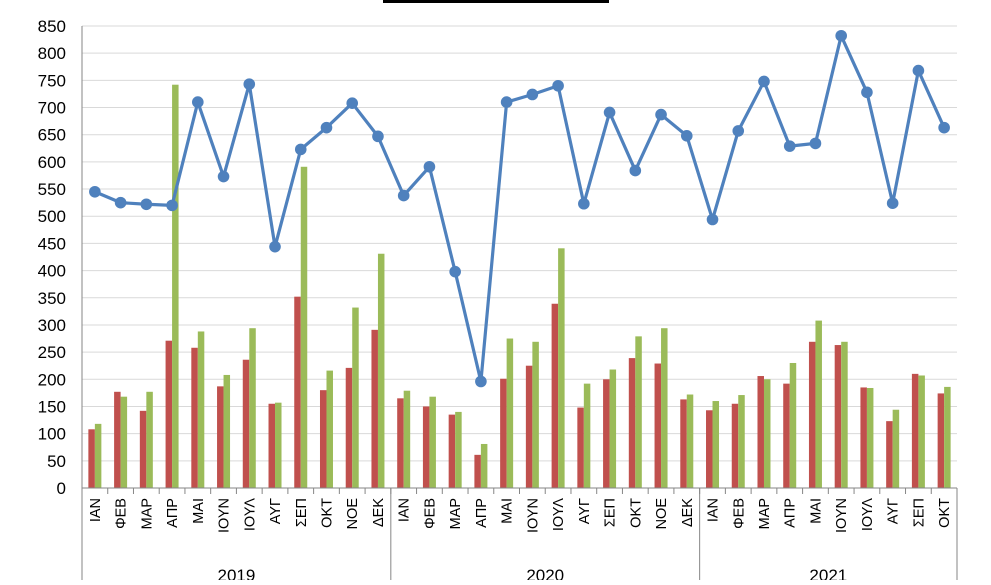  Describe the element at coordinates (52, 135) in the screenshot. I see `y-tick-label: 650` at that location.